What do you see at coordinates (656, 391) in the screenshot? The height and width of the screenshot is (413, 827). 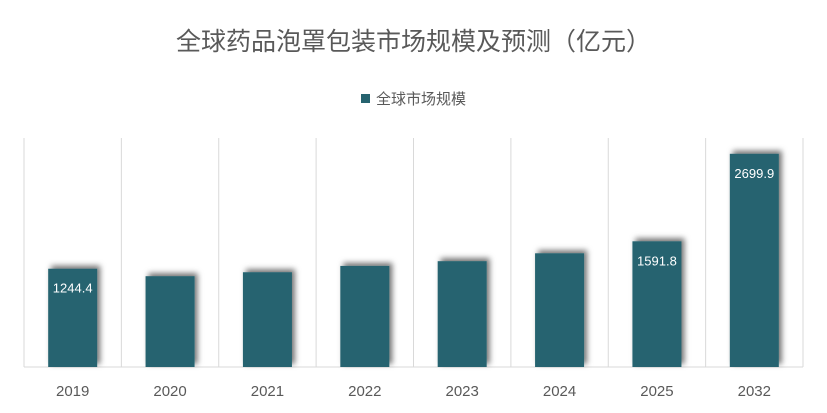 I see `x-tick-label-2025: 2025` at bounding box center [656, 391].